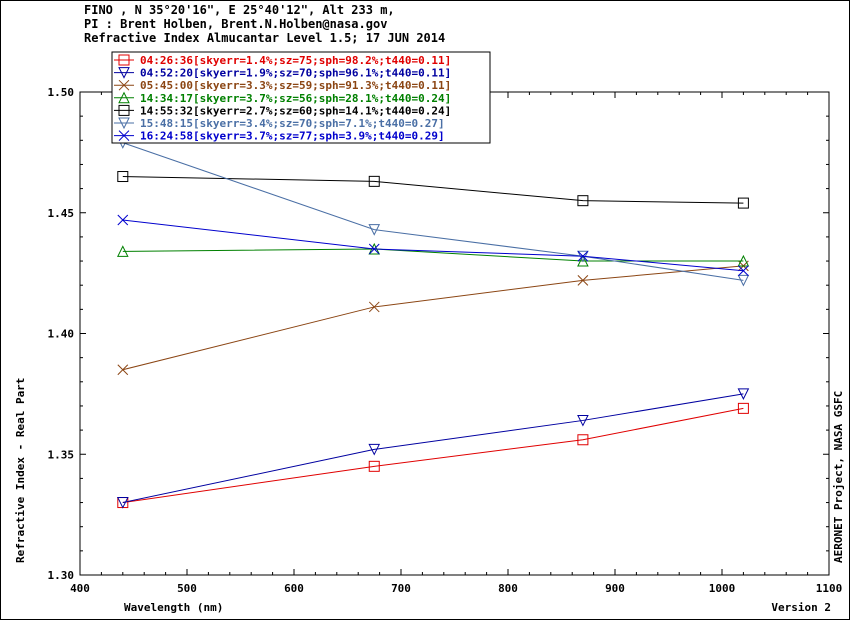  I want to click on credit-label: AERONET Project, NASA GSFC, so click(838, 477).